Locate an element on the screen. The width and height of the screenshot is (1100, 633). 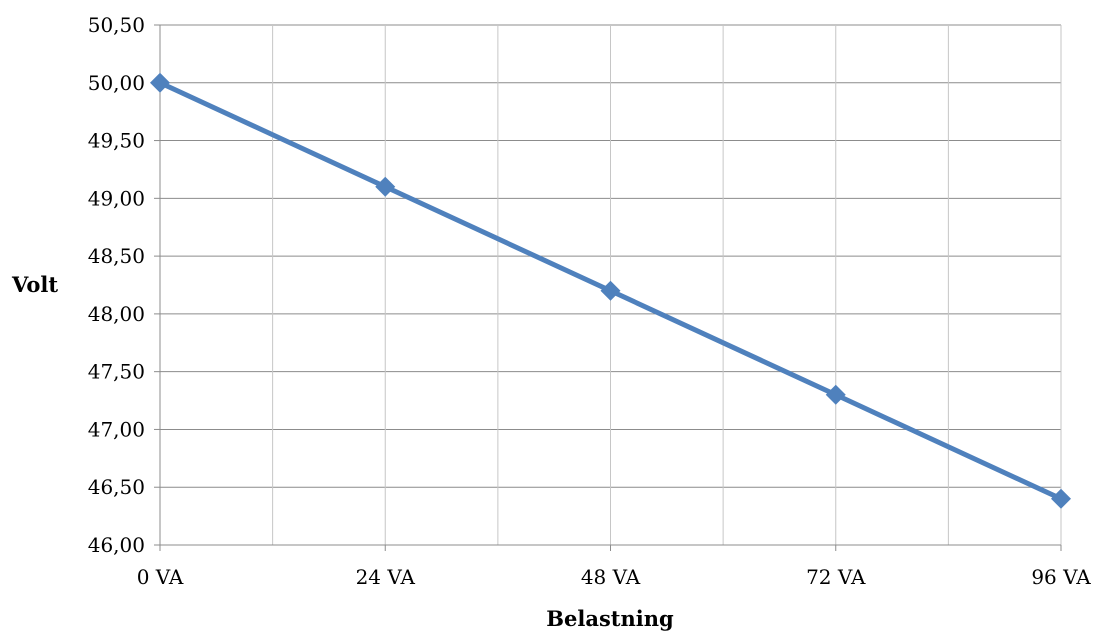
y-tick-label: 50,50 is located at coordinates (116, 25).